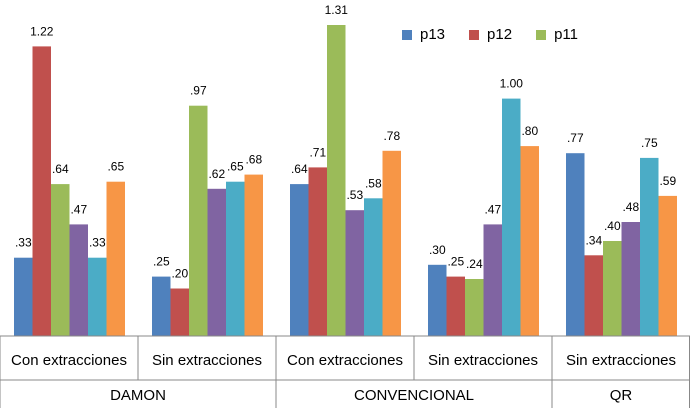  I want to click on bar-g4-s3, so click(630, 279).